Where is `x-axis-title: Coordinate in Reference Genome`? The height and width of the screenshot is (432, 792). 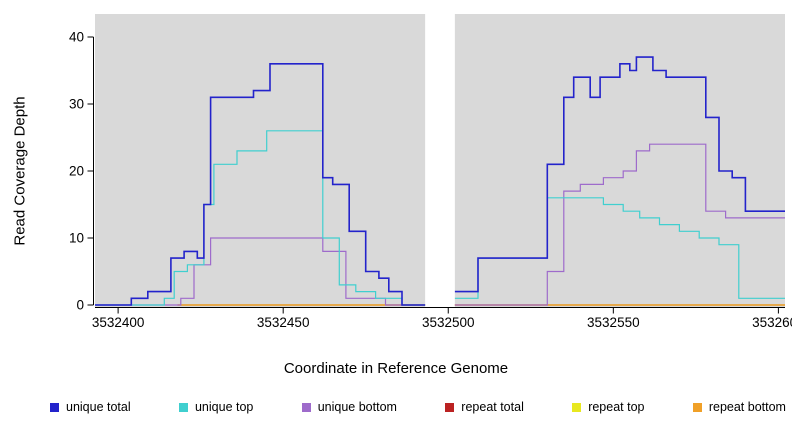 x-axis-title: Coordinate in Reference Genome is located at coordinates (396, 368).